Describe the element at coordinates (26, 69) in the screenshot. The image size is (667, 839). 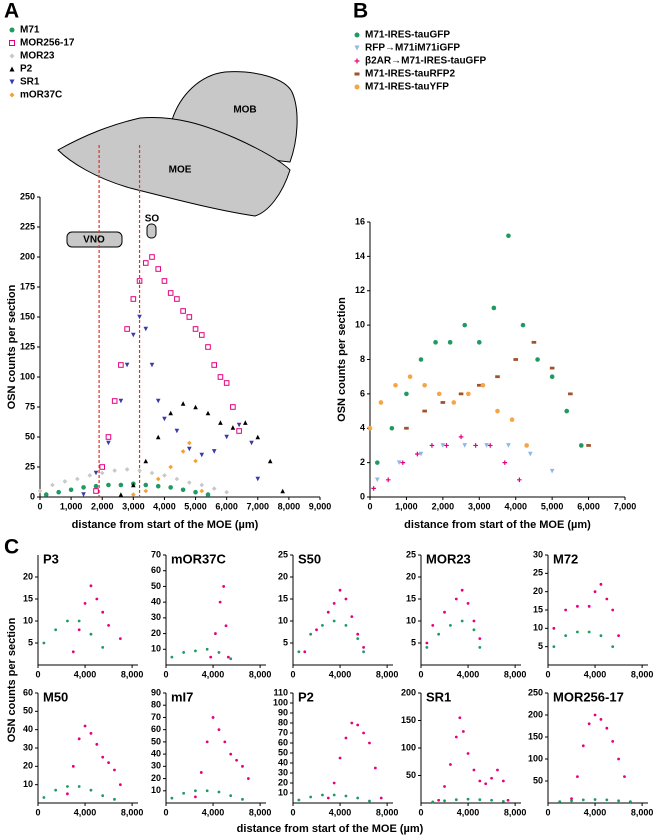
I see `legend-label: P2` at that location.